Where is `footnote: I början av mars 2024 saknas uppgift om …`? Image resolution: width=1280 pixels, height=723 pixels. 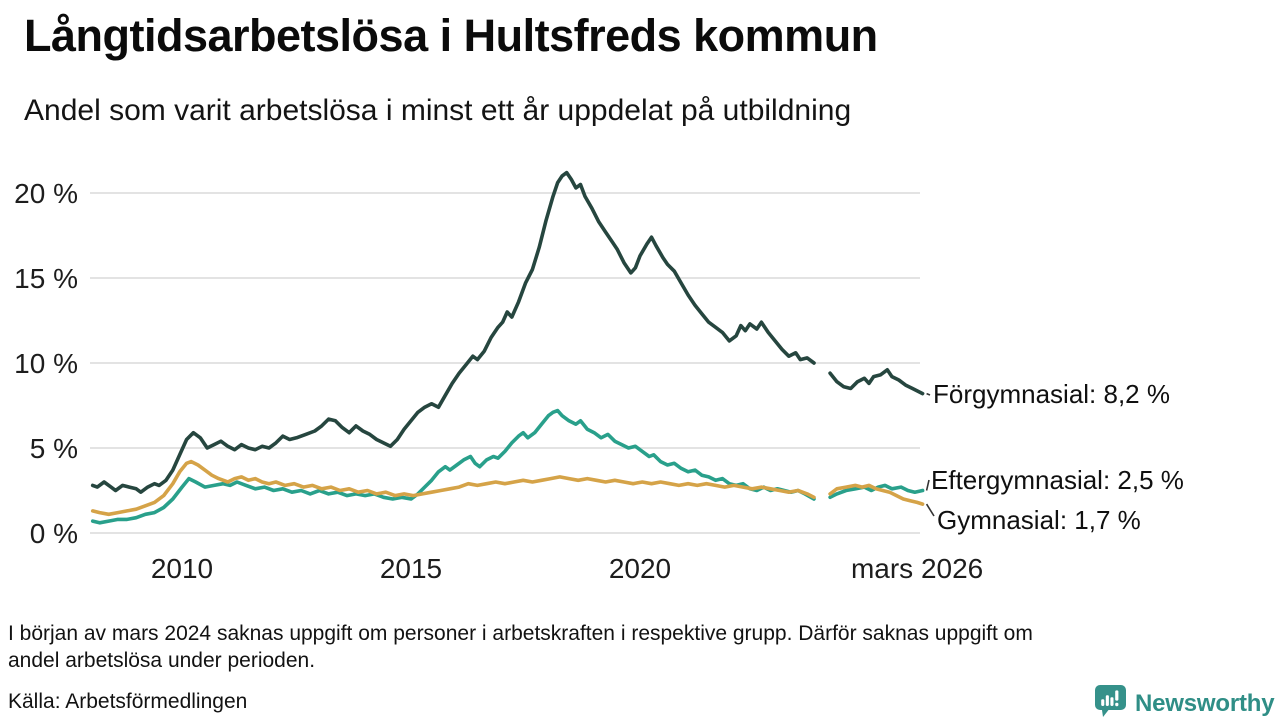 footnote: I början av mars 2024 saknas uppgift om … is located at coordinates (633, 647).